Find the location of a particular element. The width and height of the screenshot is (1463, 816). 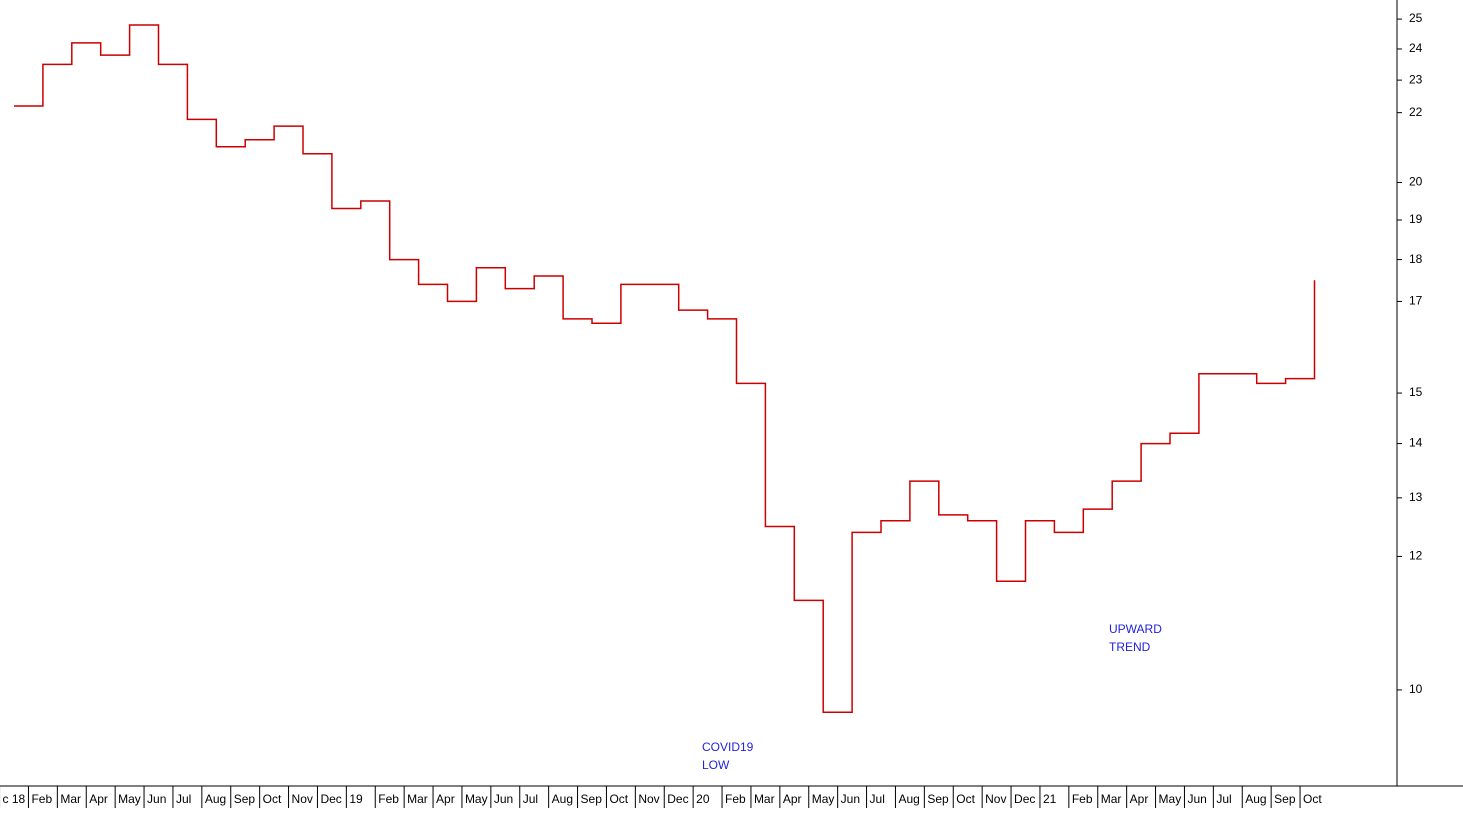

x-tick-label: 20 is located at coordinates (703, 799).